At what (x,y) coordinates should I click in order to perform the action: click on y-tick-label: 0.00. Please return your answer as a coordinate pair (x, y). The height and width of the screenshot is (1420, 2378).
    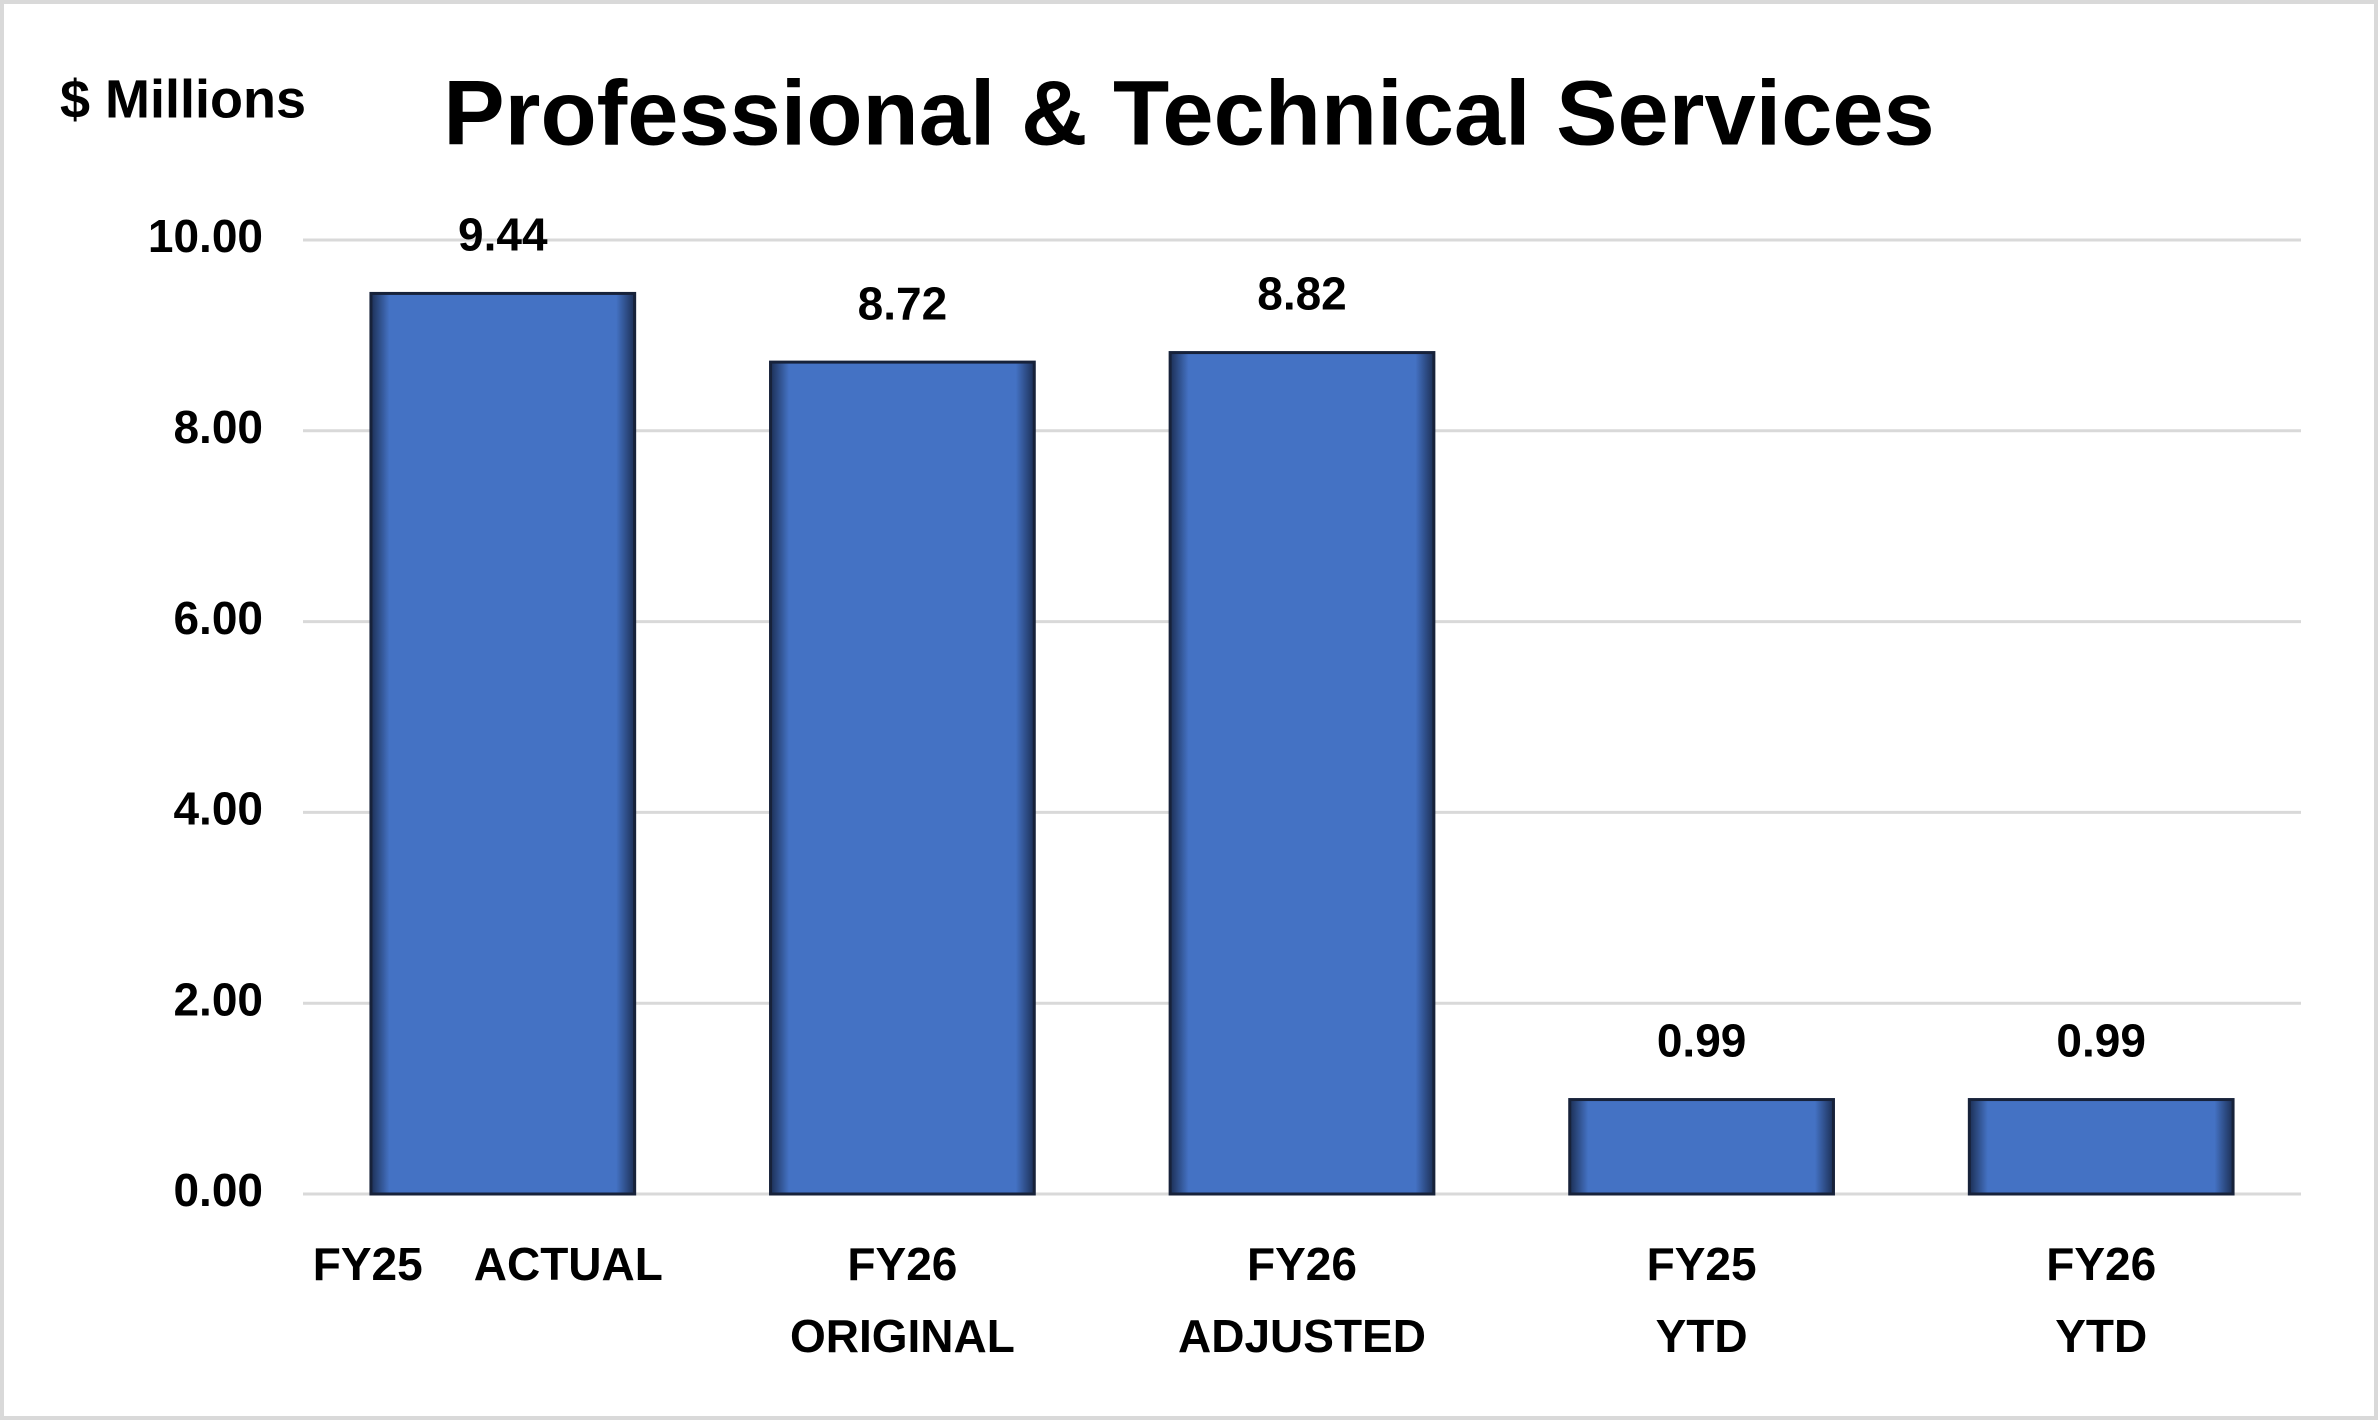
    Looking at the image, I should click on (218, 1190).